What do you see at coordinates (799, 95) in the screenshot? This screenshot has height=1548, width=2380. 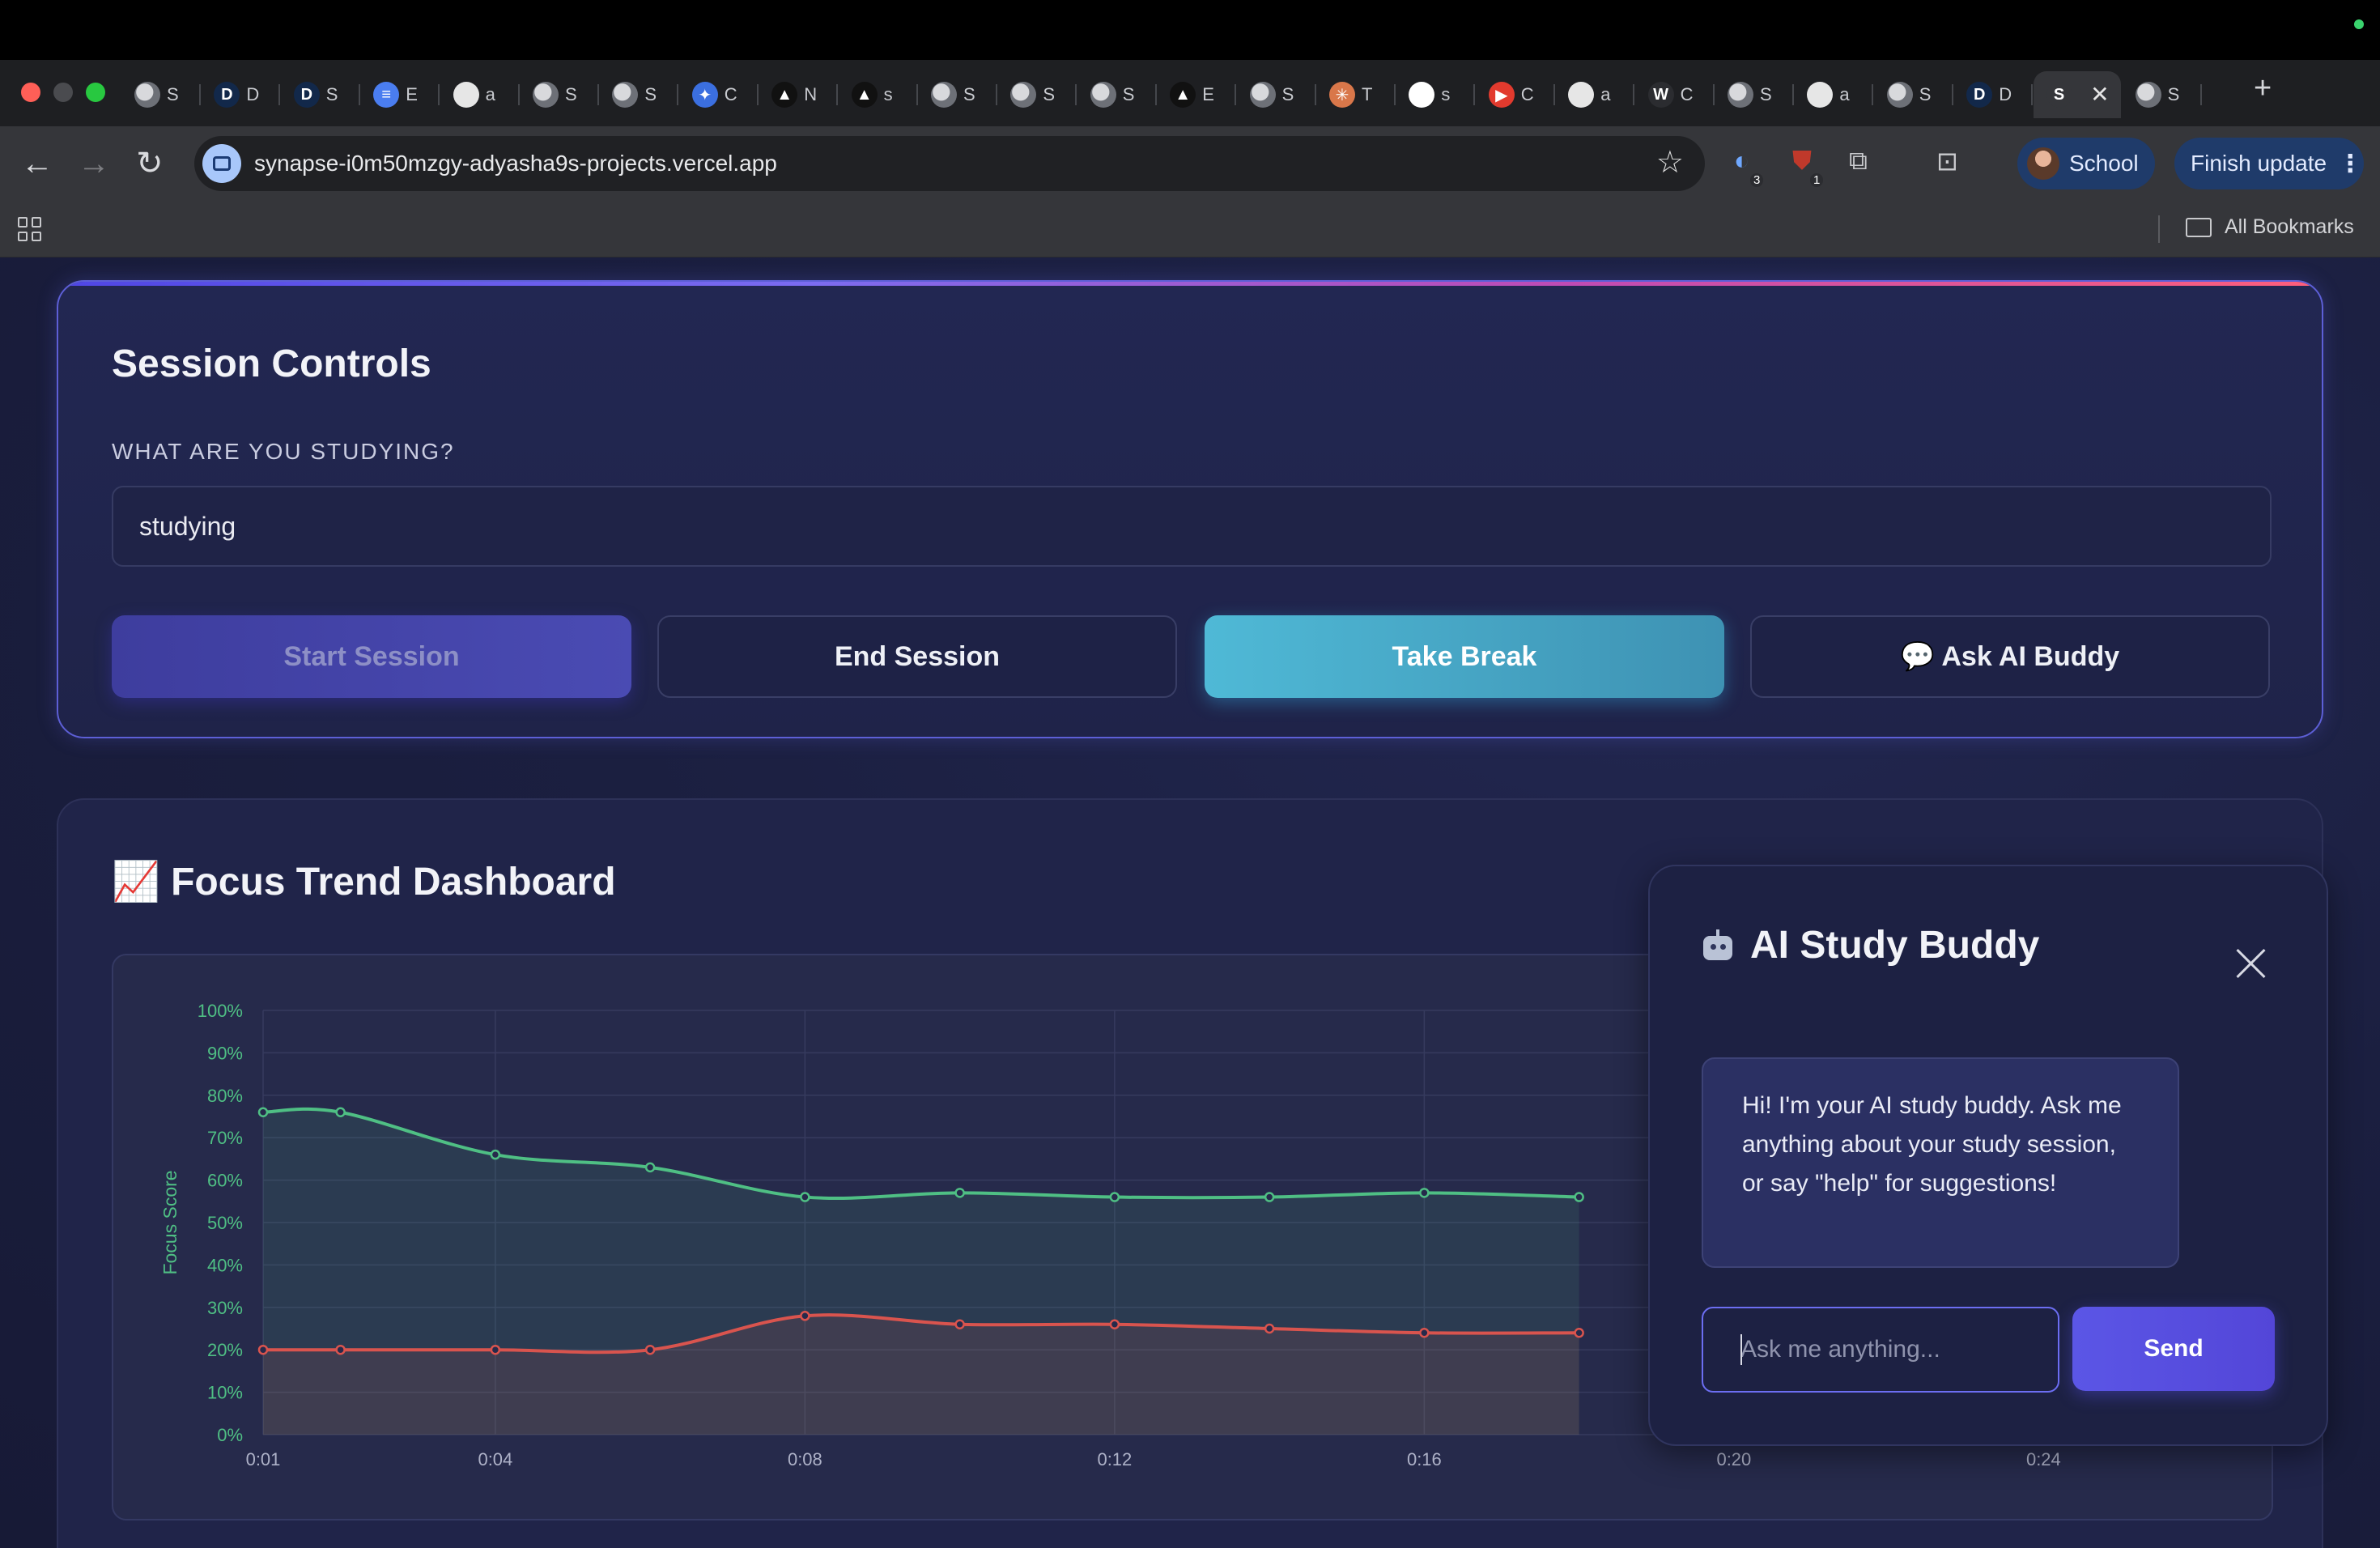 I see `browser-tab: ▲ N` at bounding box center [799, 95].